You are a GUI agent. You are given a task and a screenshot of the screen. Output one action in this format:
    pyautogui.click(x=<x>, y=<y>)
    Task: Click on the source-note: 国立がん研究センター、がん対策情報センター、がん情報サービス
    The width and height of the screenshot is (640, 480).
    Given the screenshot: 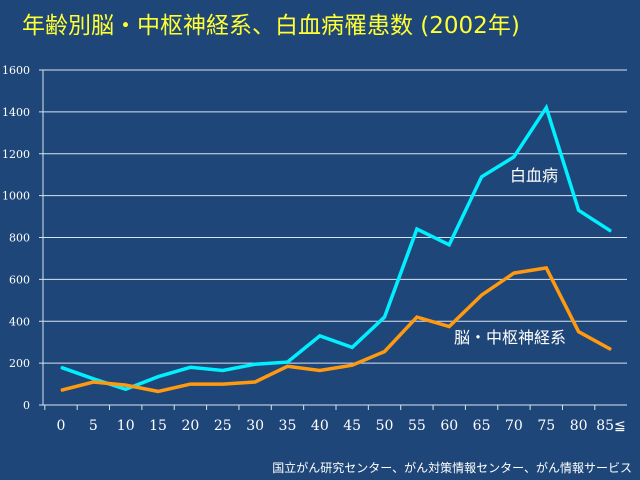 What is the action you would take?
    pyautogui.click(x=452, y=468)
    